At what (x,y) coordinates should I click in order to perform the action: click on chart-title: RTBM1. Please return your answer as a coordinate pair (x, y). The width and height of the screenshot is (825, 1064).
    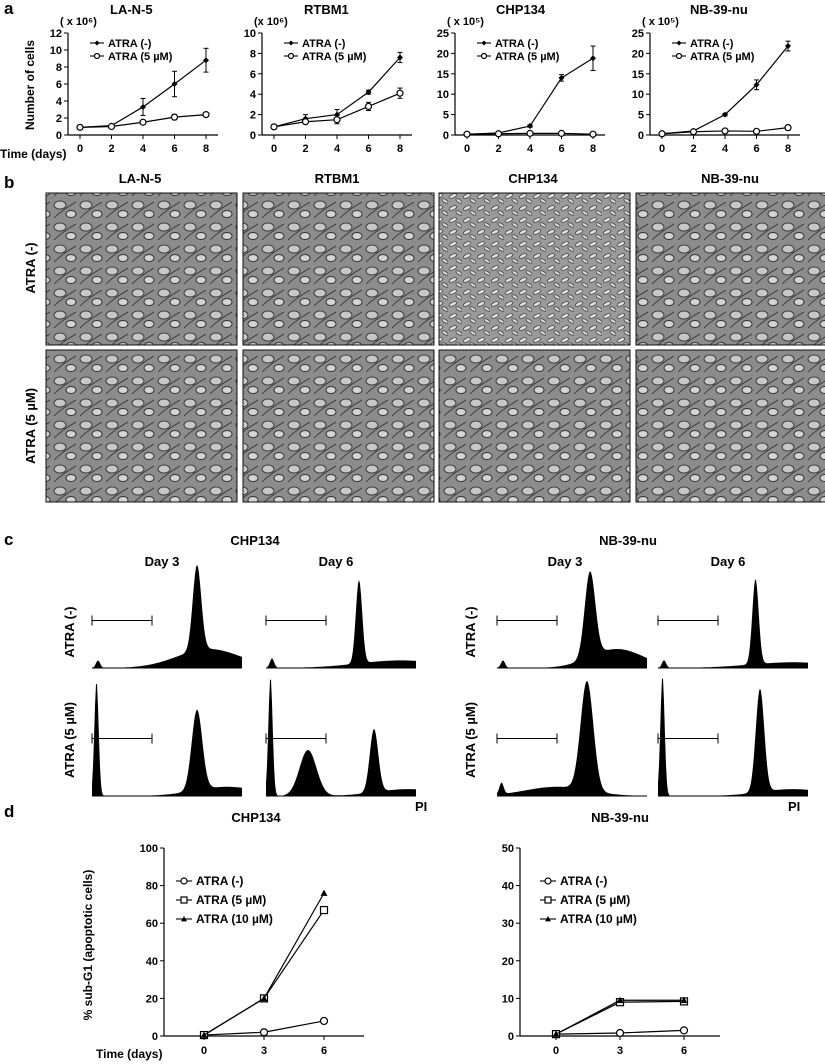
    Looking at the image, I should click on (326, 9).